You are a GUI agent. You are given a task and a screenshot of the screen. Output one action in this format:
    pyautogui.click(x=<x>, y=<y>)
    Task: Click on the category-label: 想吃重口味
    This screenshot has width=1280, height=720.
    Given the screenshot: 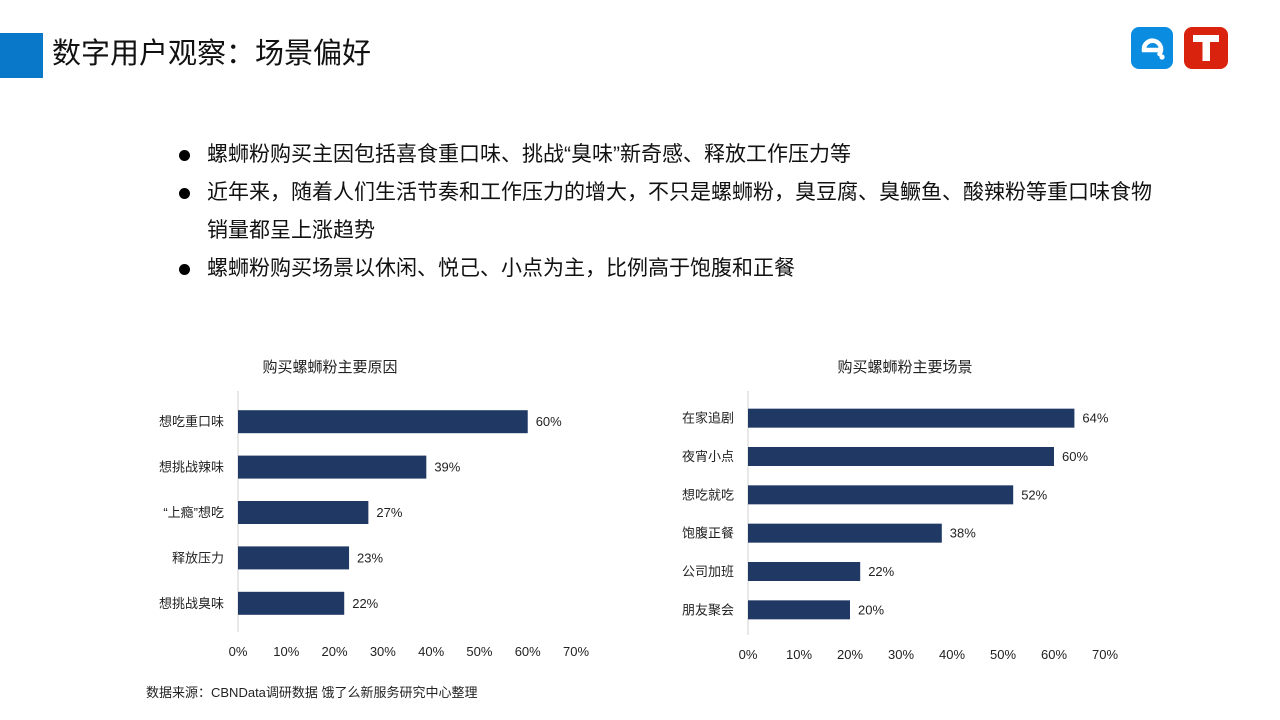 What is the action you would take?
    pyautogui.click(x=191, y=421)
    